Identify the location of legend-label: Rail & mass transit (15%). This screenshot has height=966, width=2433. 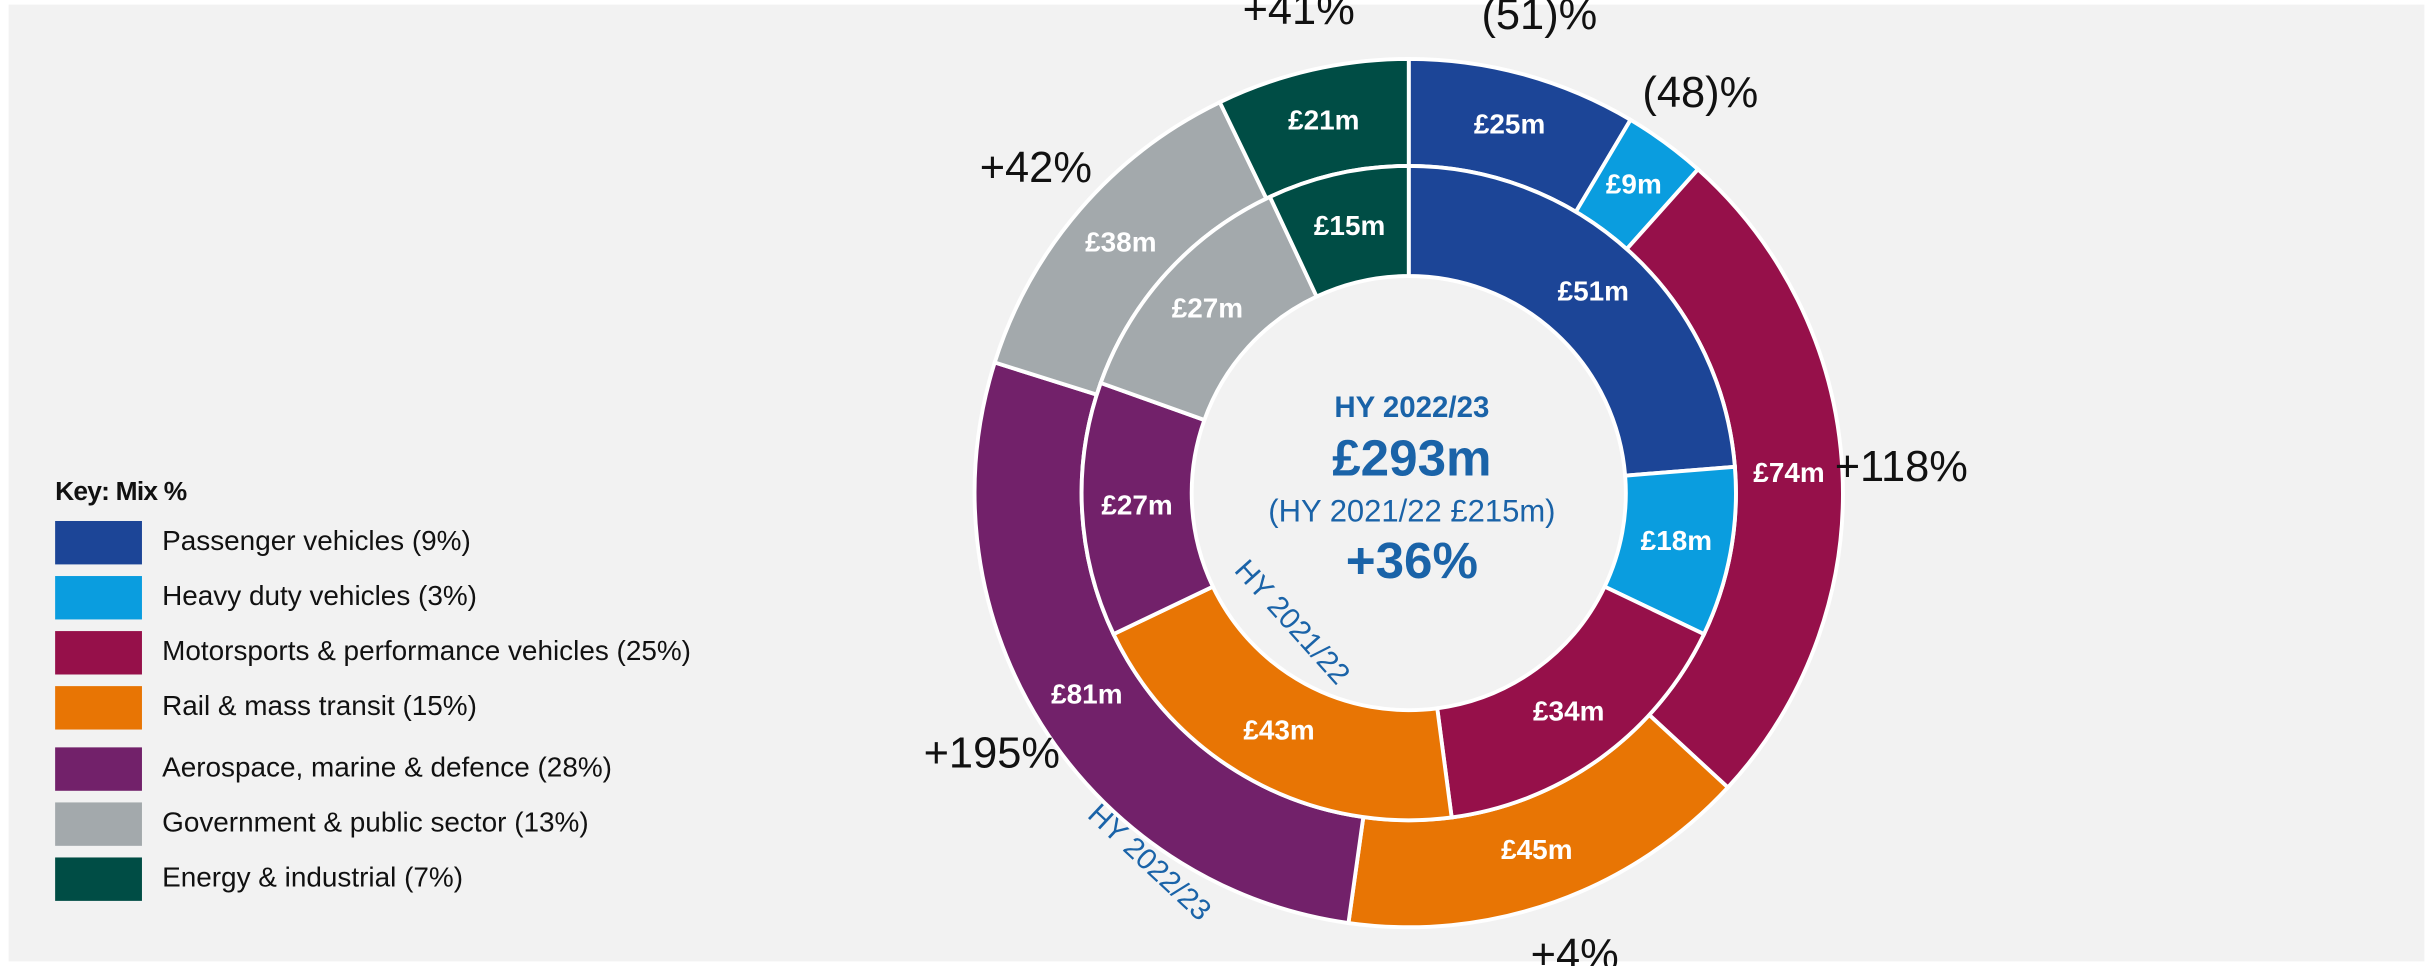
(319, 705).